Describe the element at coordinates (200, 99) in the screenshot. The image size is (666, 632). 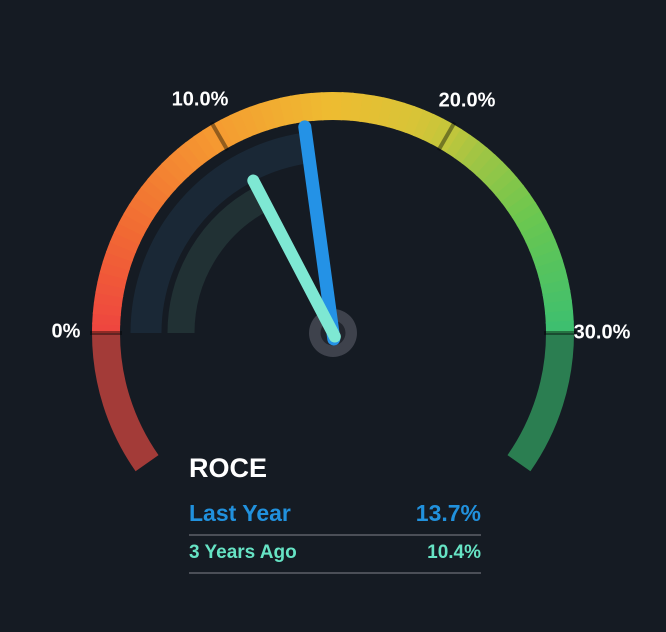
I see `gauge-tick-label-10: 10.0%` at that location.